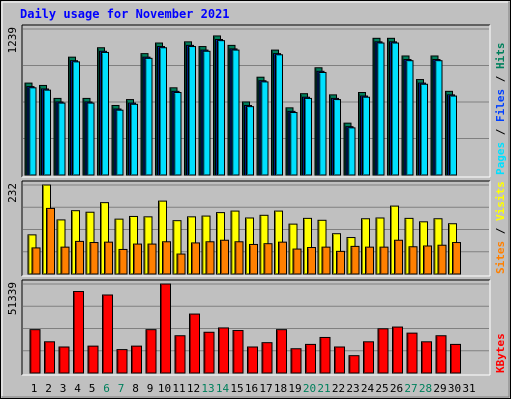 The image size is (512, 404). I want to click on x-tick-label: 4, so click(77, 388).